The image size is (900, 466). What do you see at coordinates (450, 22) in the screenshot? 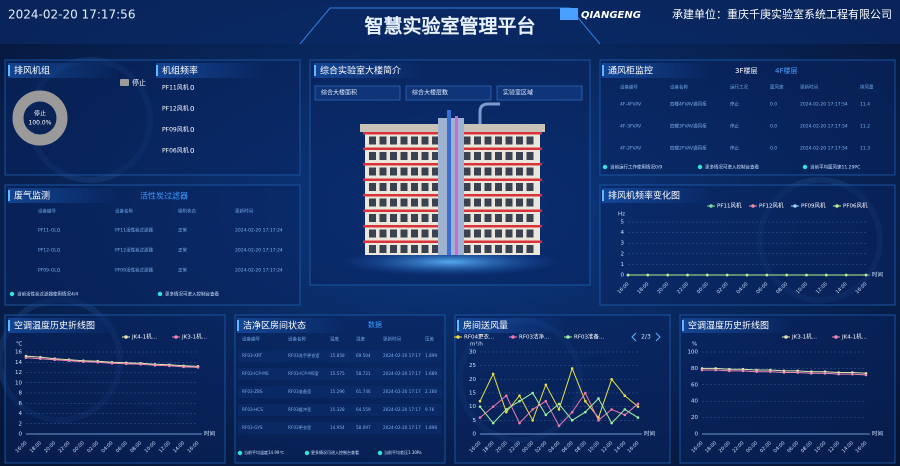
I see `header-bar` at bounding box center [450, 22].